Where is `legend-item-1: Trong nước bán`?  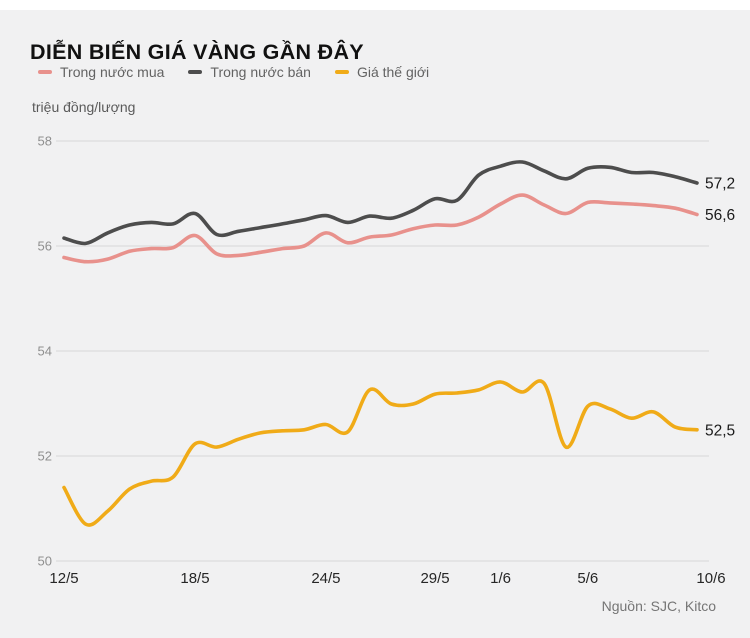 legend-item-1: Trong nước bán is located at coordinates (249, 72).